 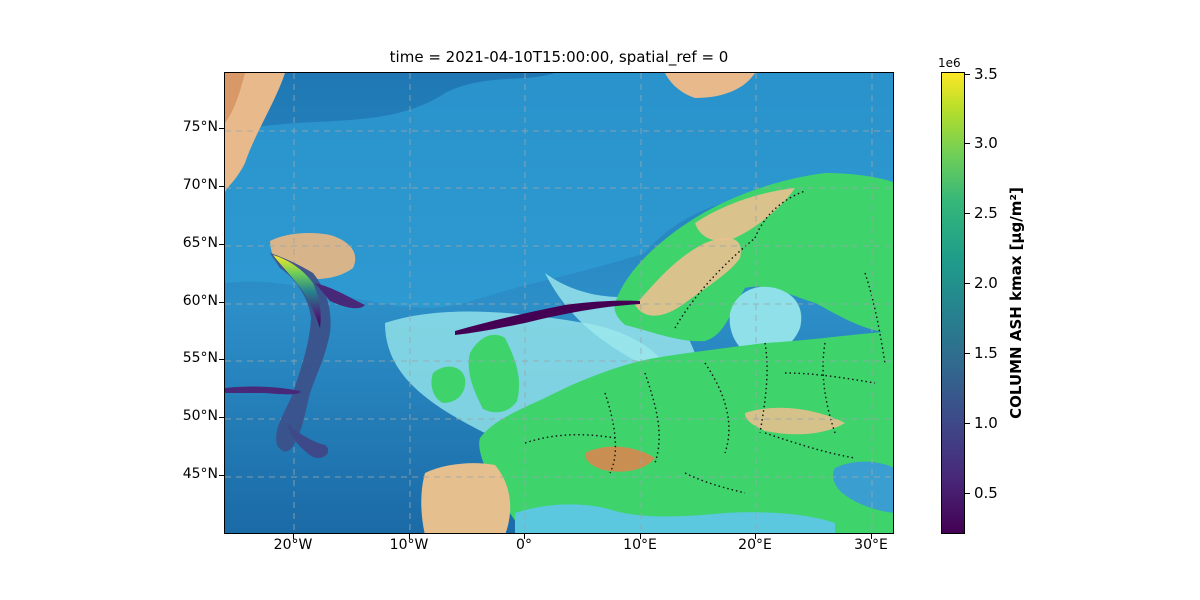 What do you see at coordinates (986, 213) in the screenshot?
I see `colorbar-tick-label: 2.5` at bounding box center [986, 213].